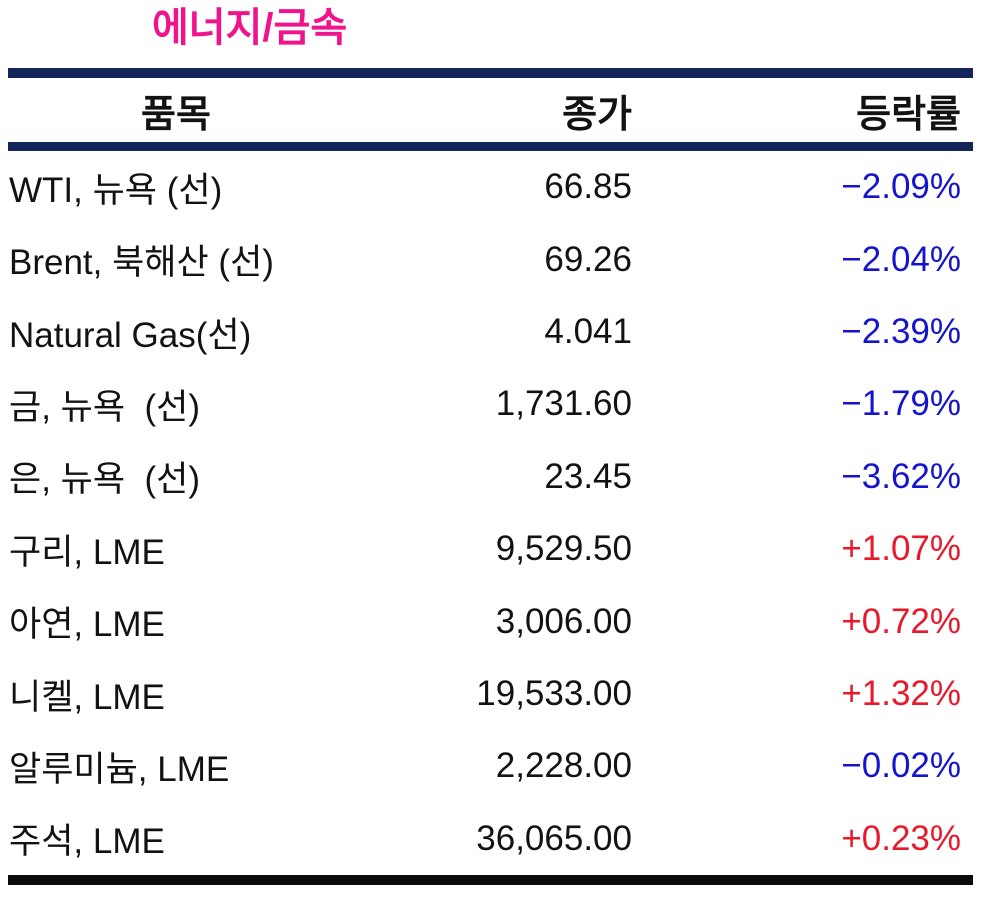 The height and width of the screenshot is (897, 981). I want to click on table-row: 니켈, LME 19,533.00 +1.32%, so click(490, 694).